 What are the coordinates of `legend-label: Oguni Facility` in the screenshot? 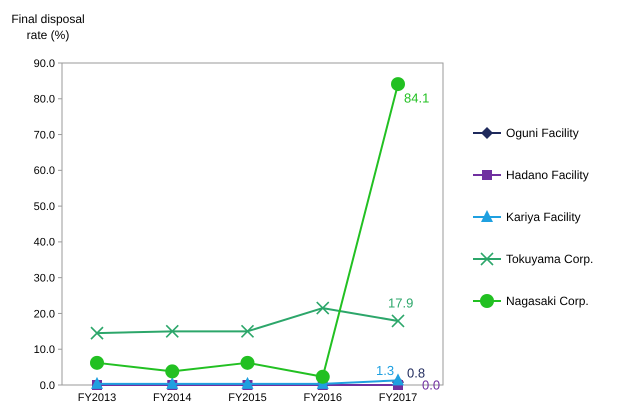 It's located at (542, 133).